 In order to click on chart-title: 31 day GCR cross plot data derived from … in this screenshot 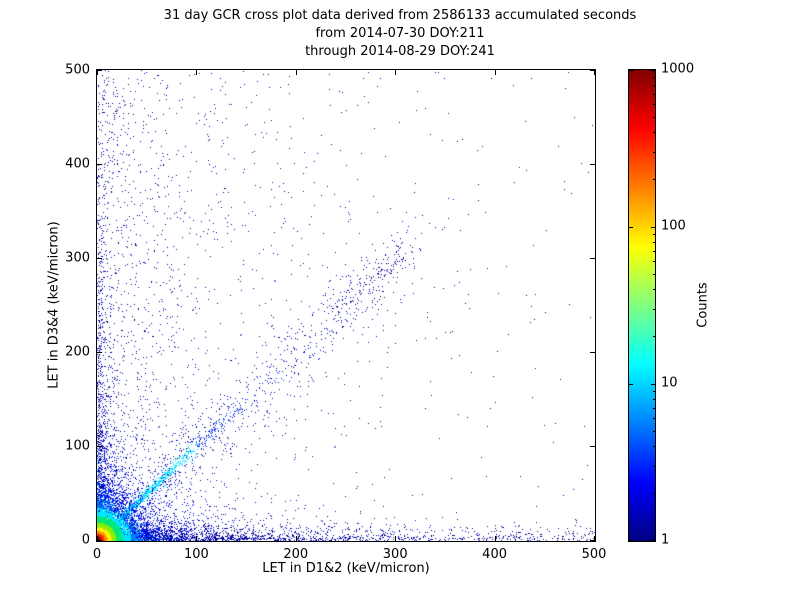, I will do `click(400, 34)`.